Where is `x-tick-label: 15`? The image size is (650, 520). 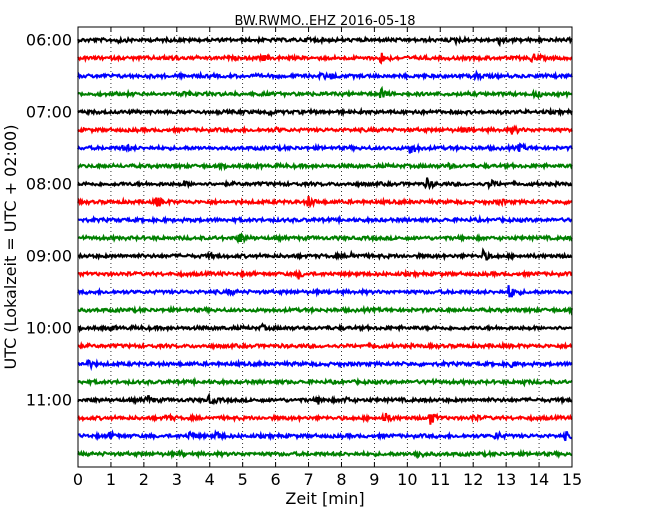
x-tick-label: 15 is located at coordinates (572, 479).